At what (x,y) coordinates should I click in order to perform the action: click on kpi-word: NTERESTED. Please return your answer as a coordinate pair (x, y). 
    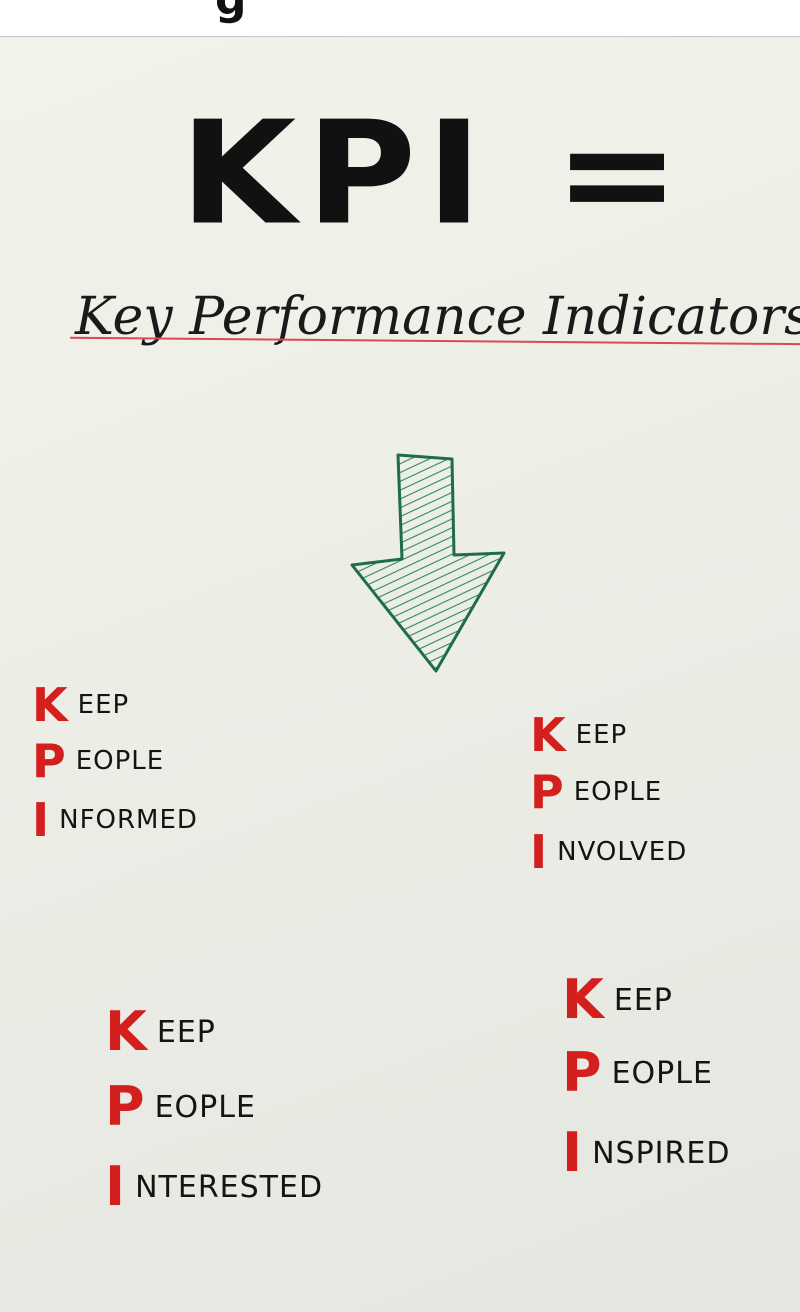
    Looking at the image, I should click on (229, 1187).